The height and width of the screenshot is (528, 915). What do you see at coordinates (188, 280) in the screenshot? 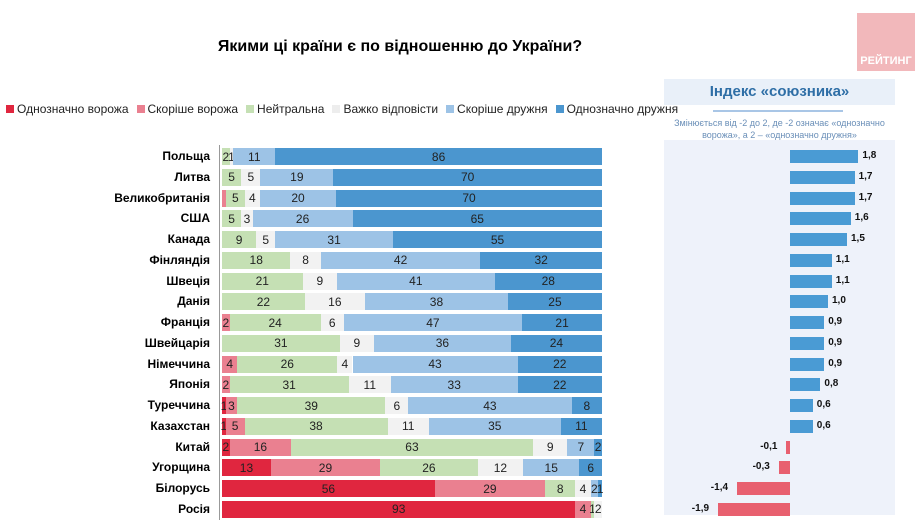
I see `category-label: Швеція` at bounding box center [188, 280].